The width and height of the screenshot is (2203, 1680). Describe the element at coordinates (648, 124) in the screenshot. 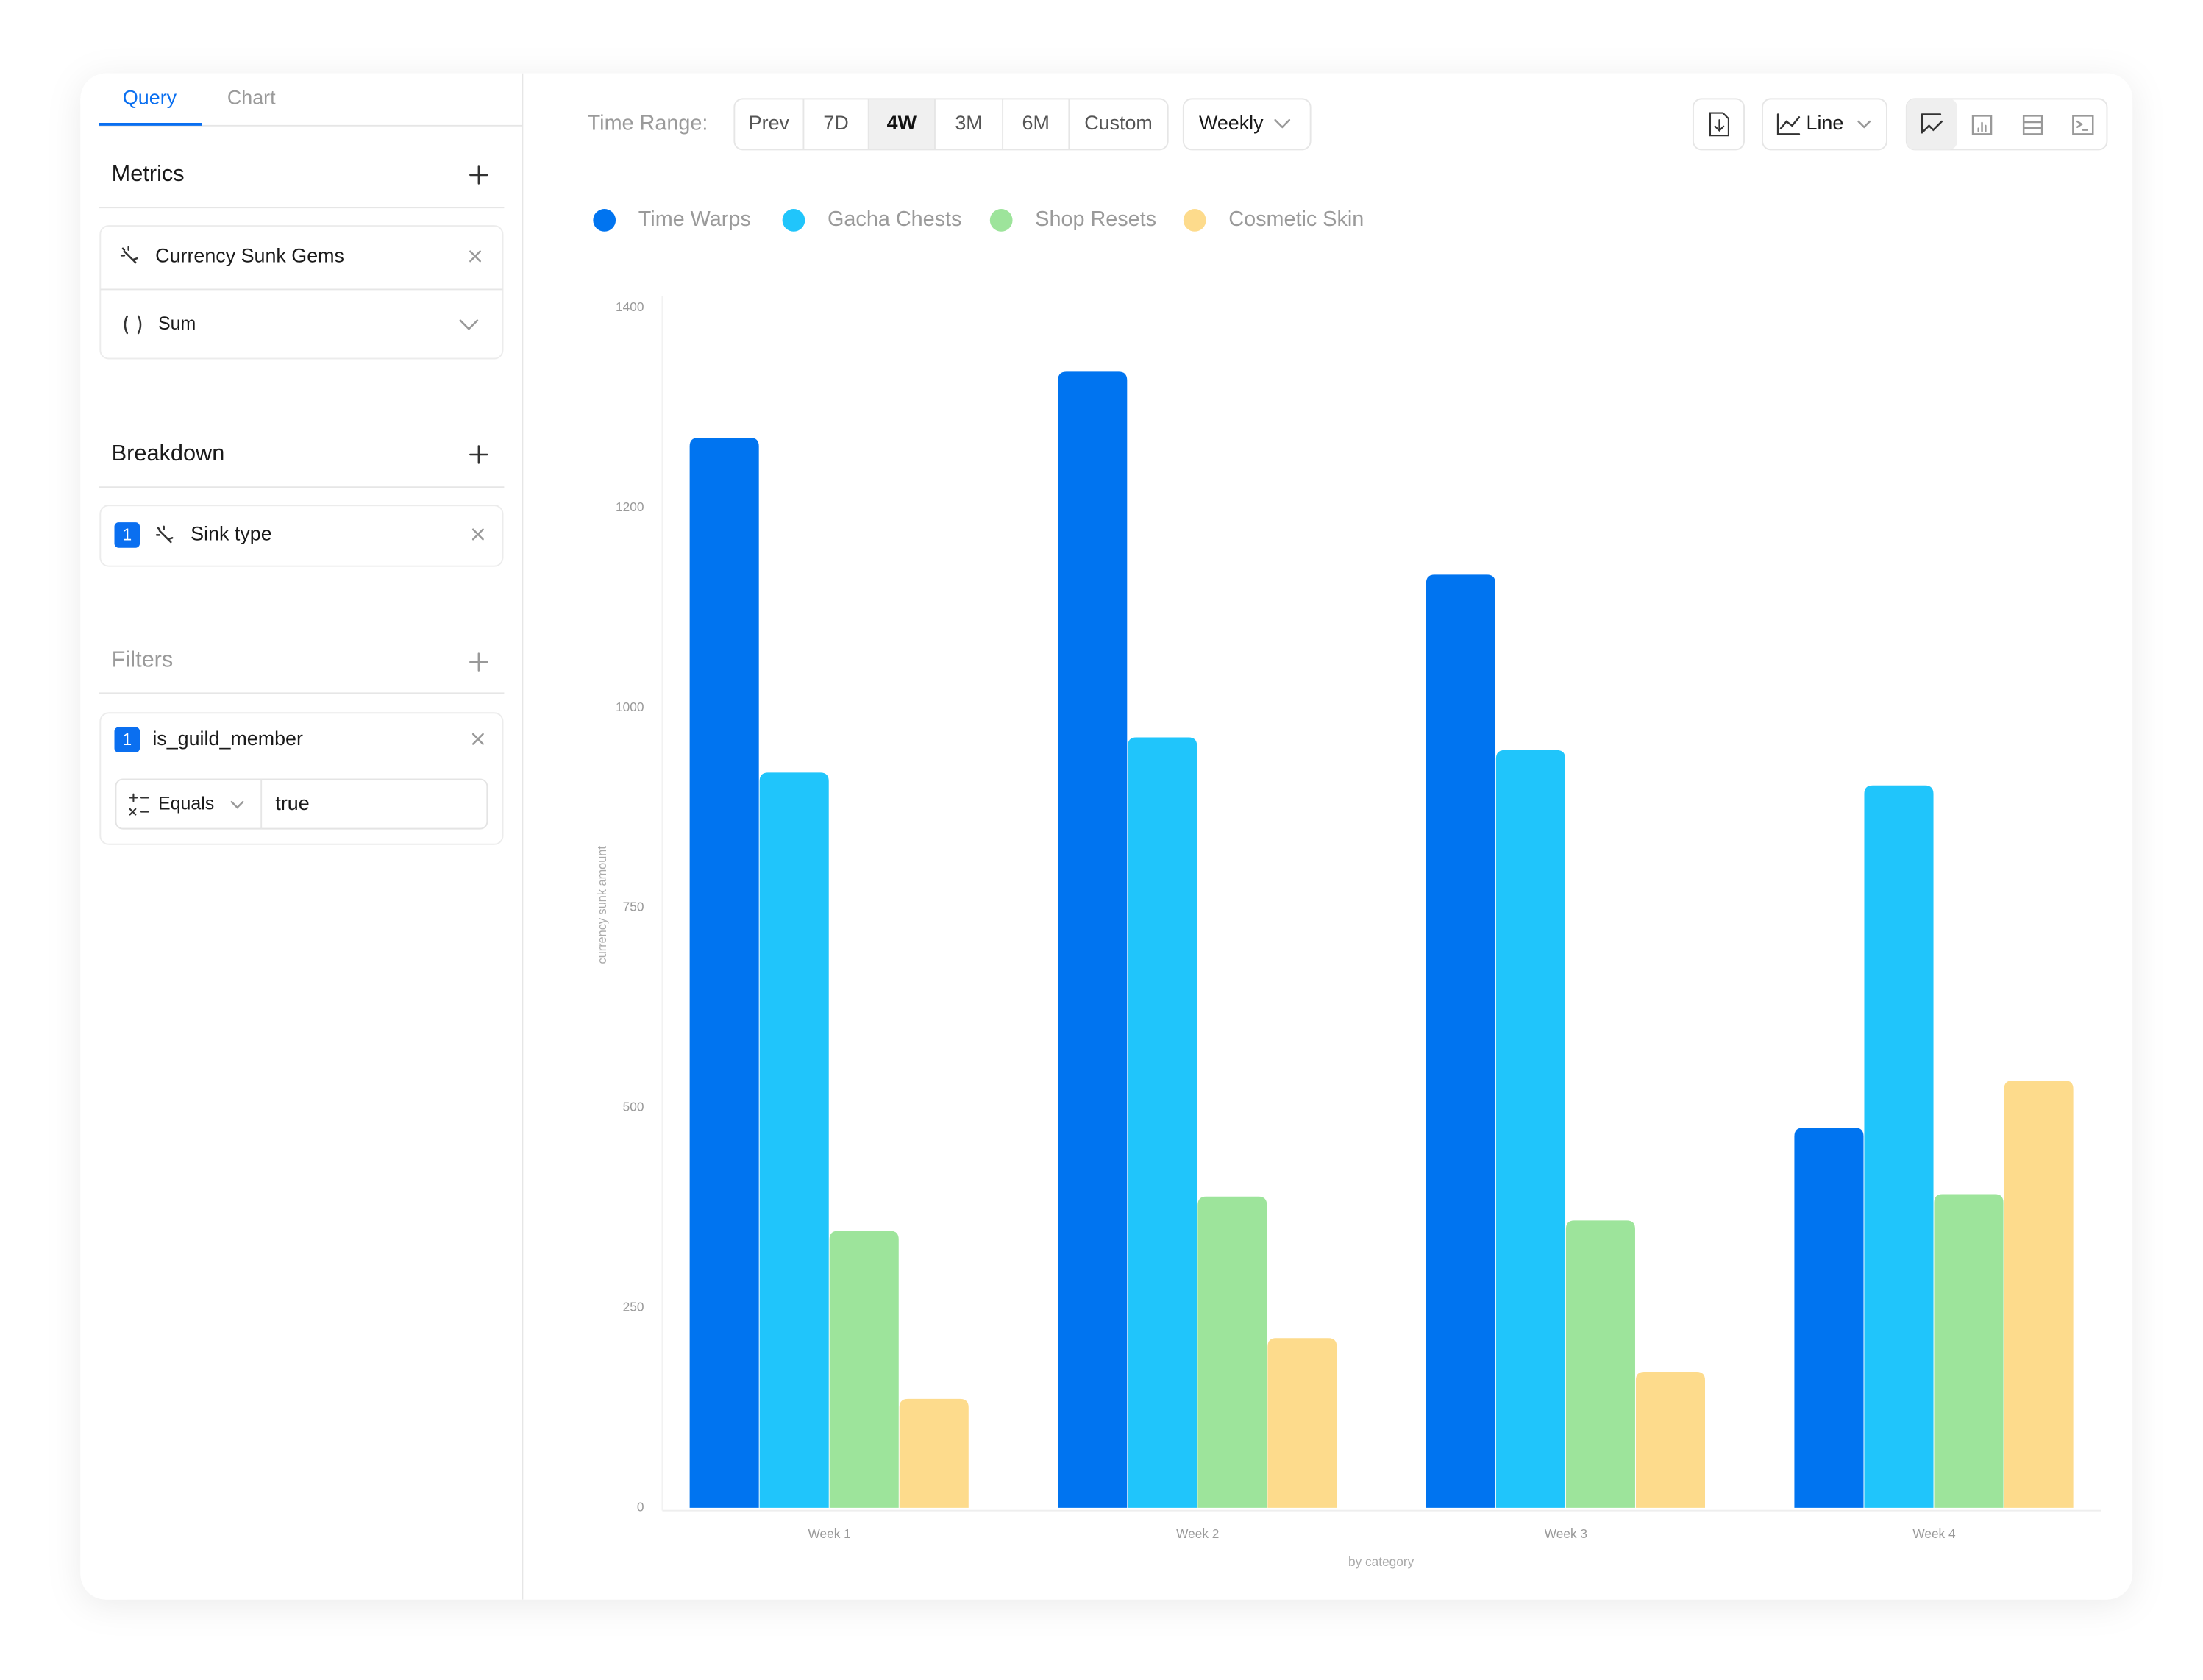

I see `time-range-label: Time Range:` at that location.